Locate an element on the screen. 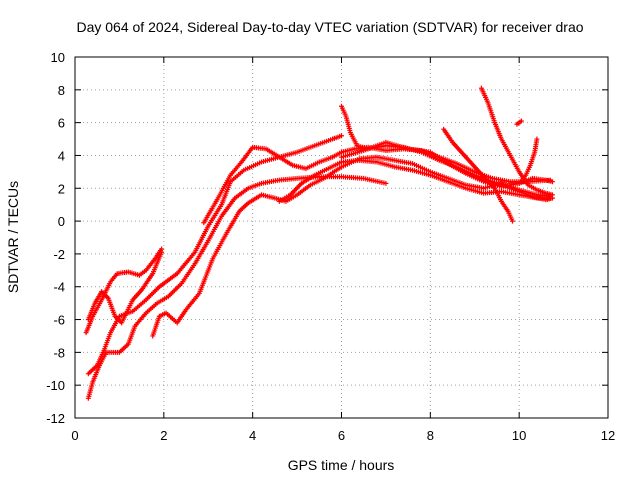  y-axis-label: SDTVAR / TECUs is located at coordinates (13, 237).